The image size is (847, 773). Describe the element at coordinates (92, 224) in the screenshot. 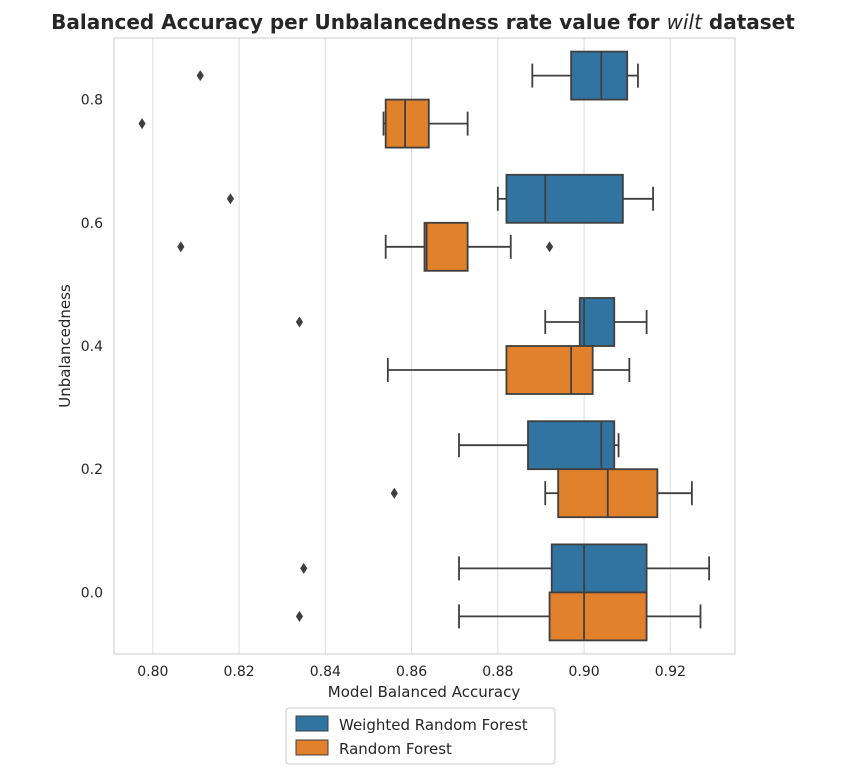

I see `y-tick-label: 0.6` at that location.